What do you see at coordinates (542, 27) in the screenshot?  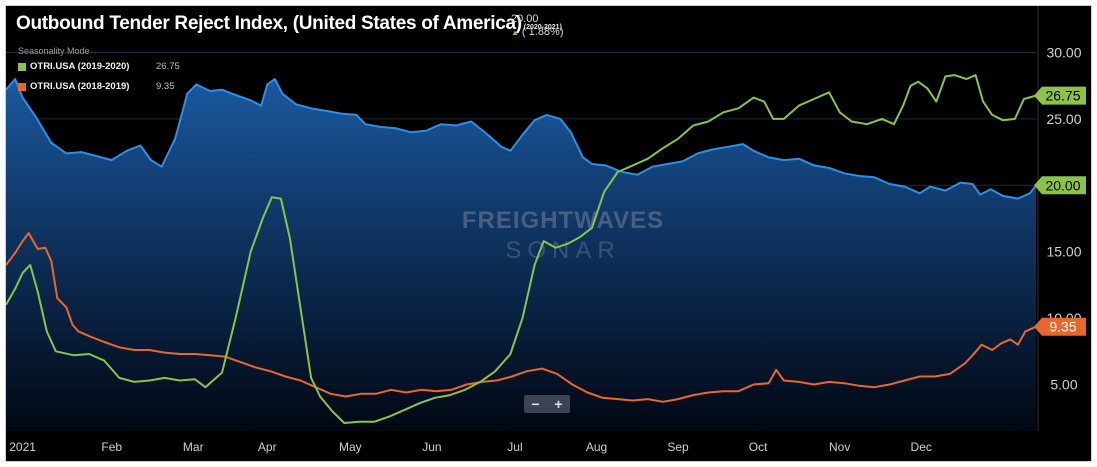 I see `chart-title-suffix: (2020-2021)` at bounding box center [542, 27].